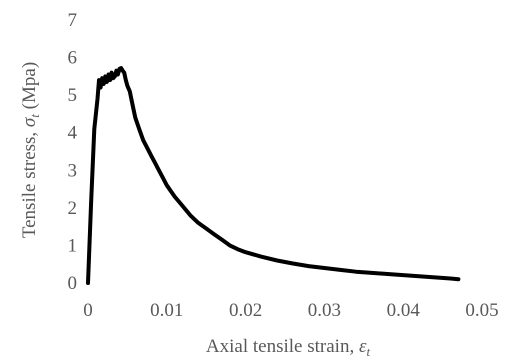  What do you see at coordinates (245, 310) in the screenshot?
I see `x-tick-label: 0.02` at bounding box center [245, 310].